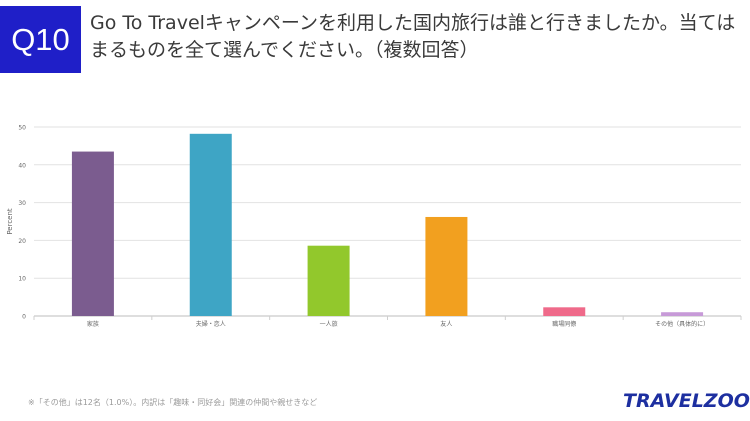  What do you see at coordinates (22, 165) in the screenshot?
I see `y-tick-label: 40` at bounding box center [22, 165].